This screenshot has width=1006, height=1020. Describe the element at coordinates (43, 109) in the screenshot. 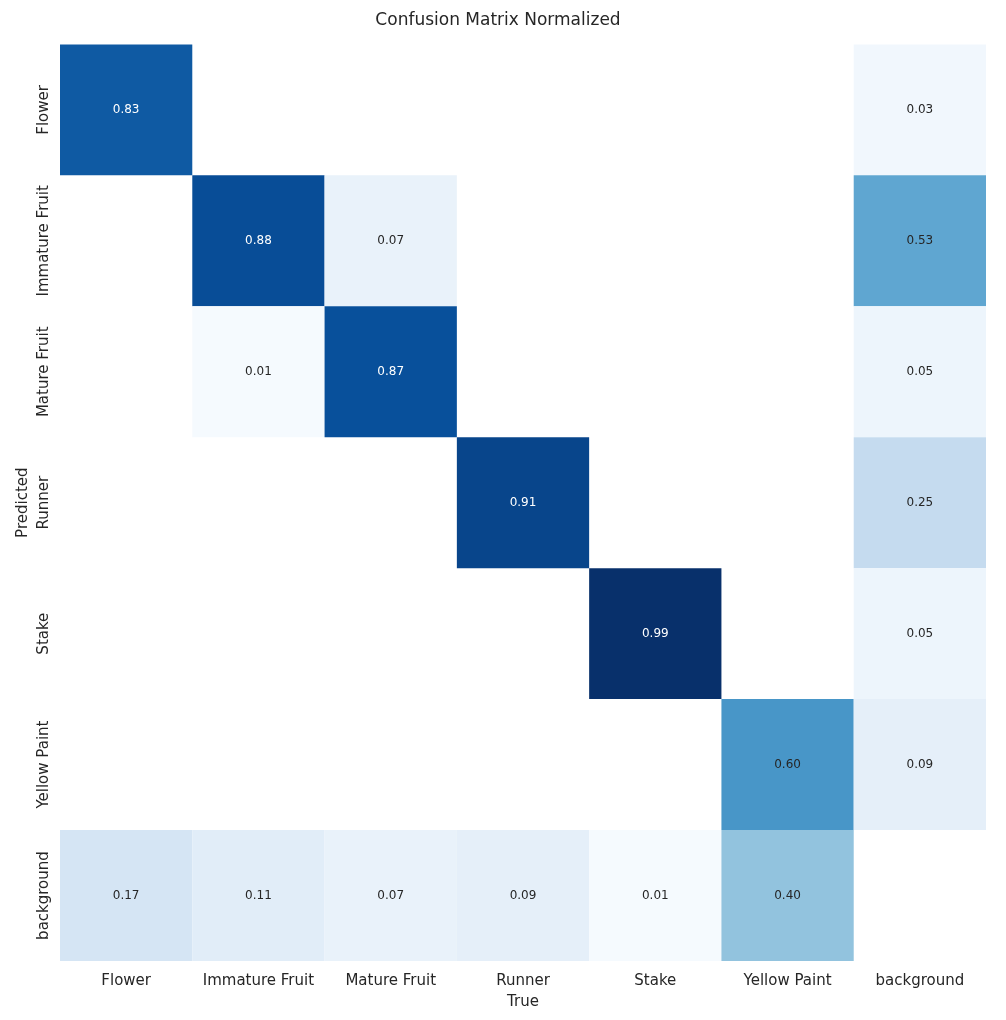

I see `y-tick-label: Flower` at that location.